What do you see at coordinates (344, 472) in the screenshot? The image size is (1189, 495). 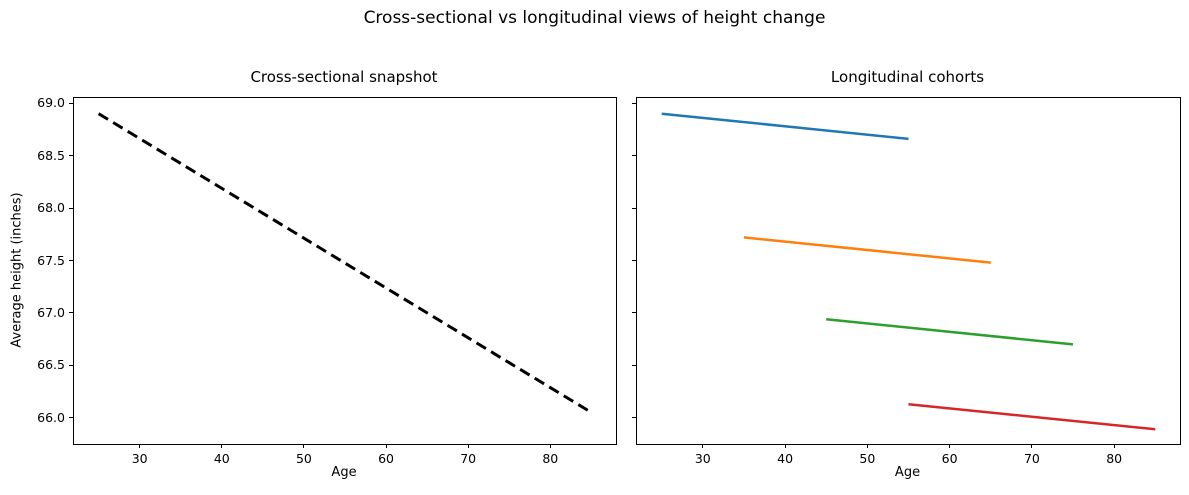 I see `left-x-axis-label: Age` at bounding box center [344, 472].